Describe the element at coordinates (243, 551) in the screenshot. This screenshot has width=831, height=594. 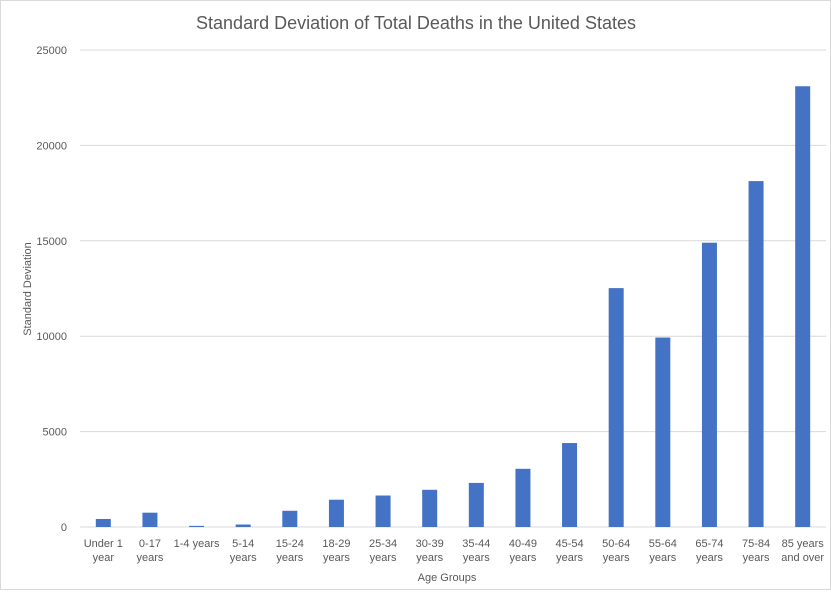
I see `x-tick-label: 5-14 years` at that location.